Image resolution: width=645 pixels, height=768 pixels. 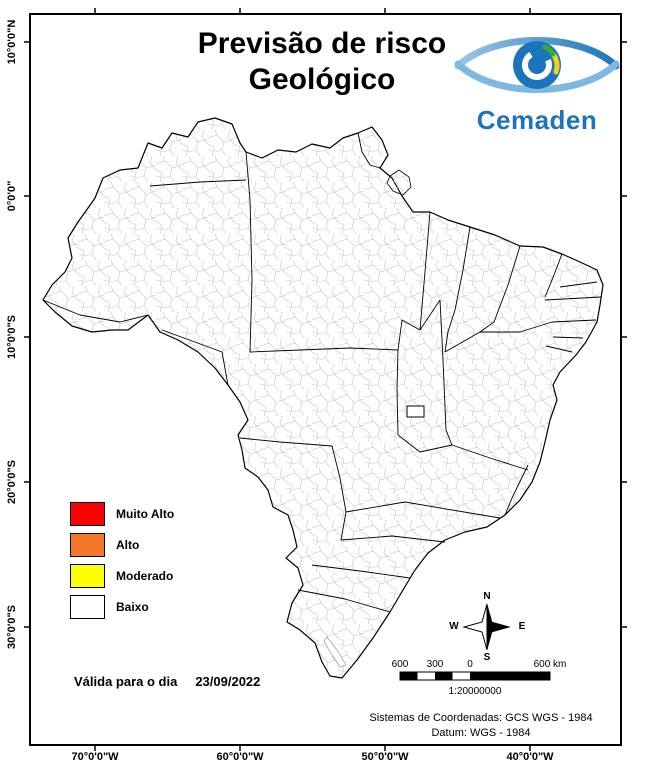 I want to click on scale-label-300: 300, so click(x=435, y=664).